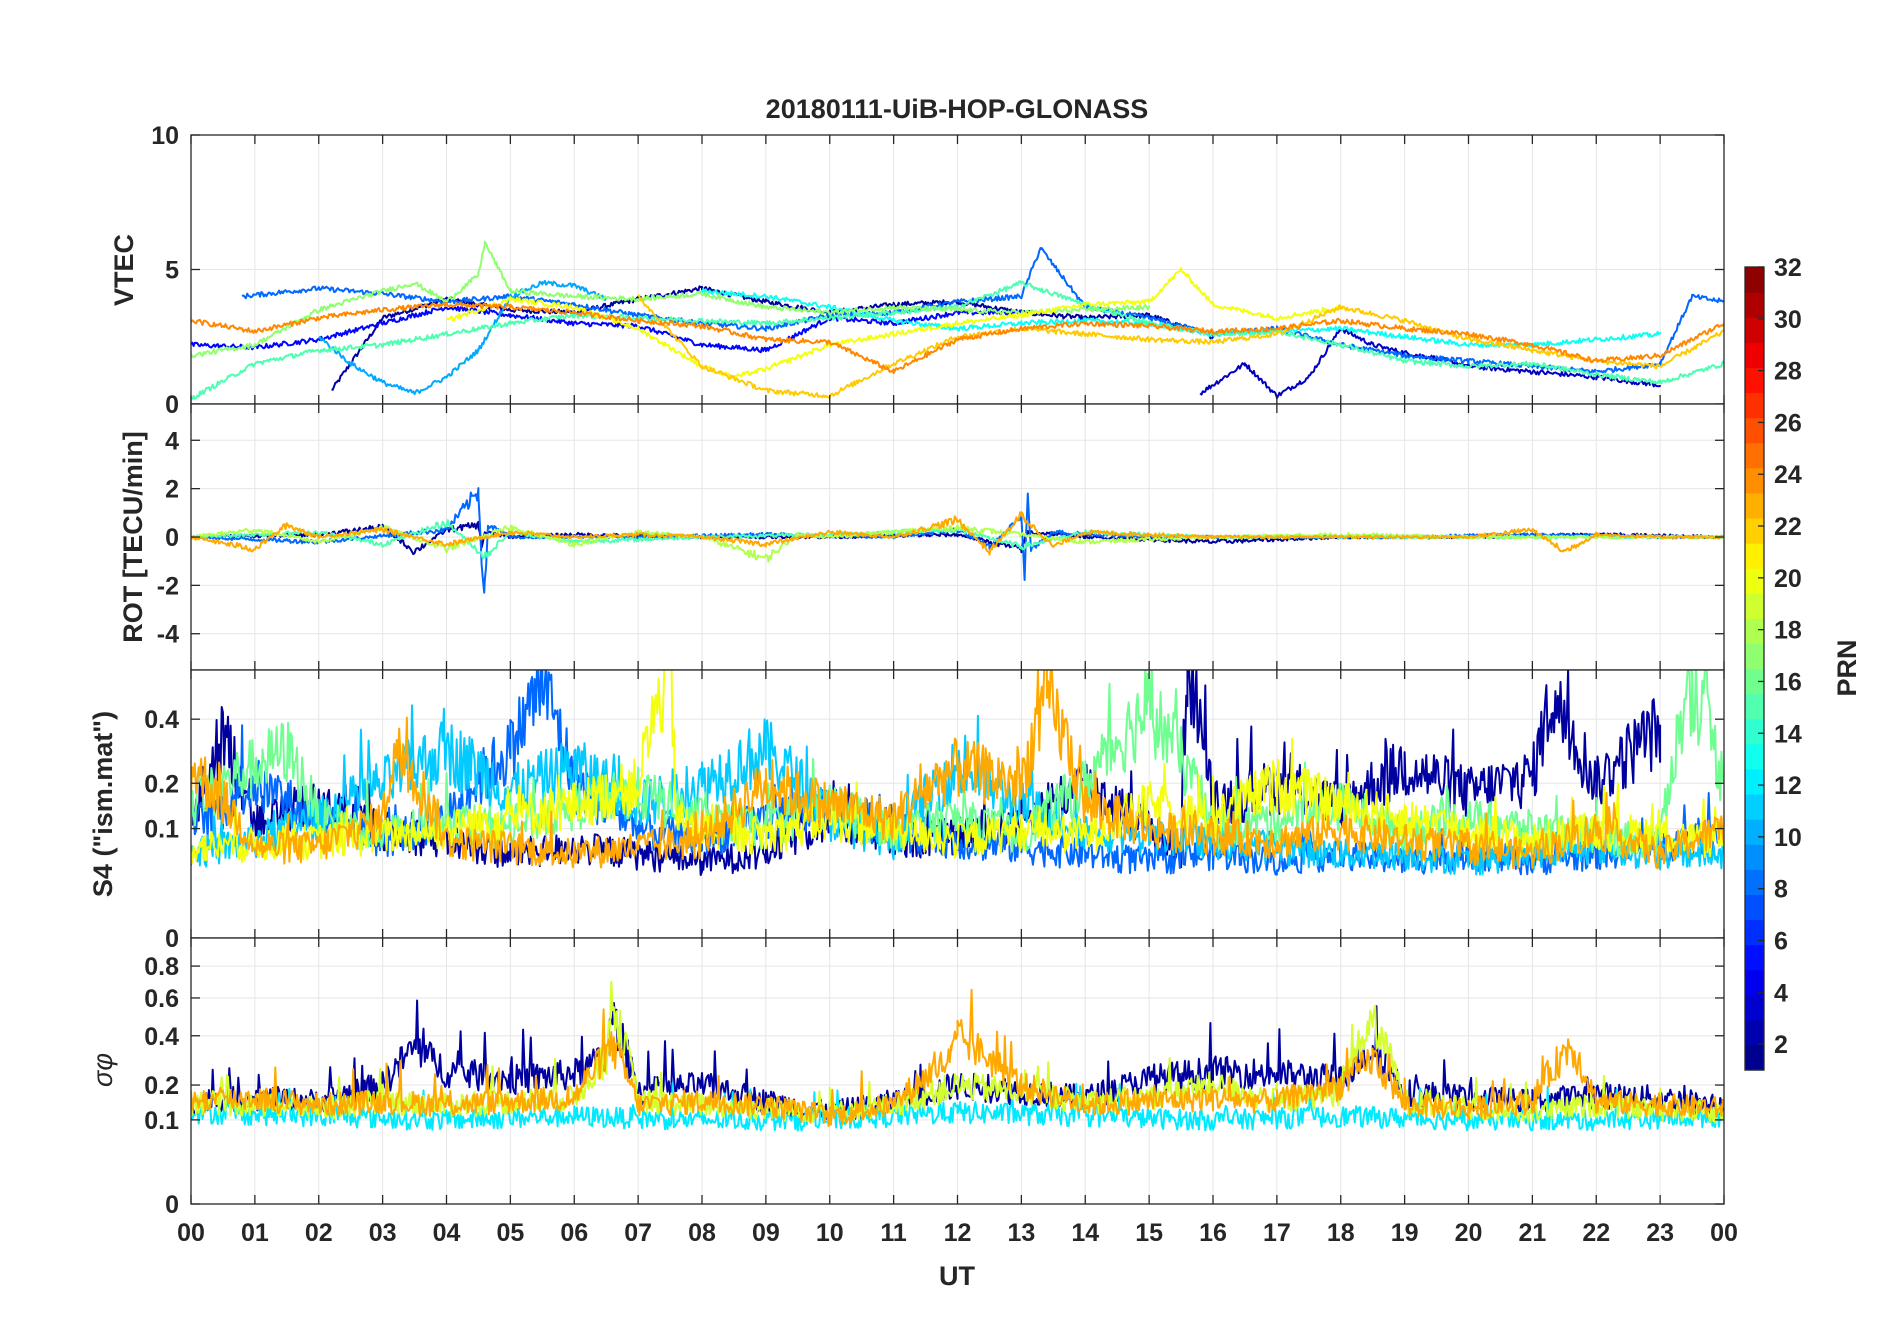 Image resolution: width=1902 pixels, height=1330 pixels. What do you see at coordinates (1788, 423) in the screenshot?
I see `colorbar-tick-label: 26` at bounding box center [1788, 423].